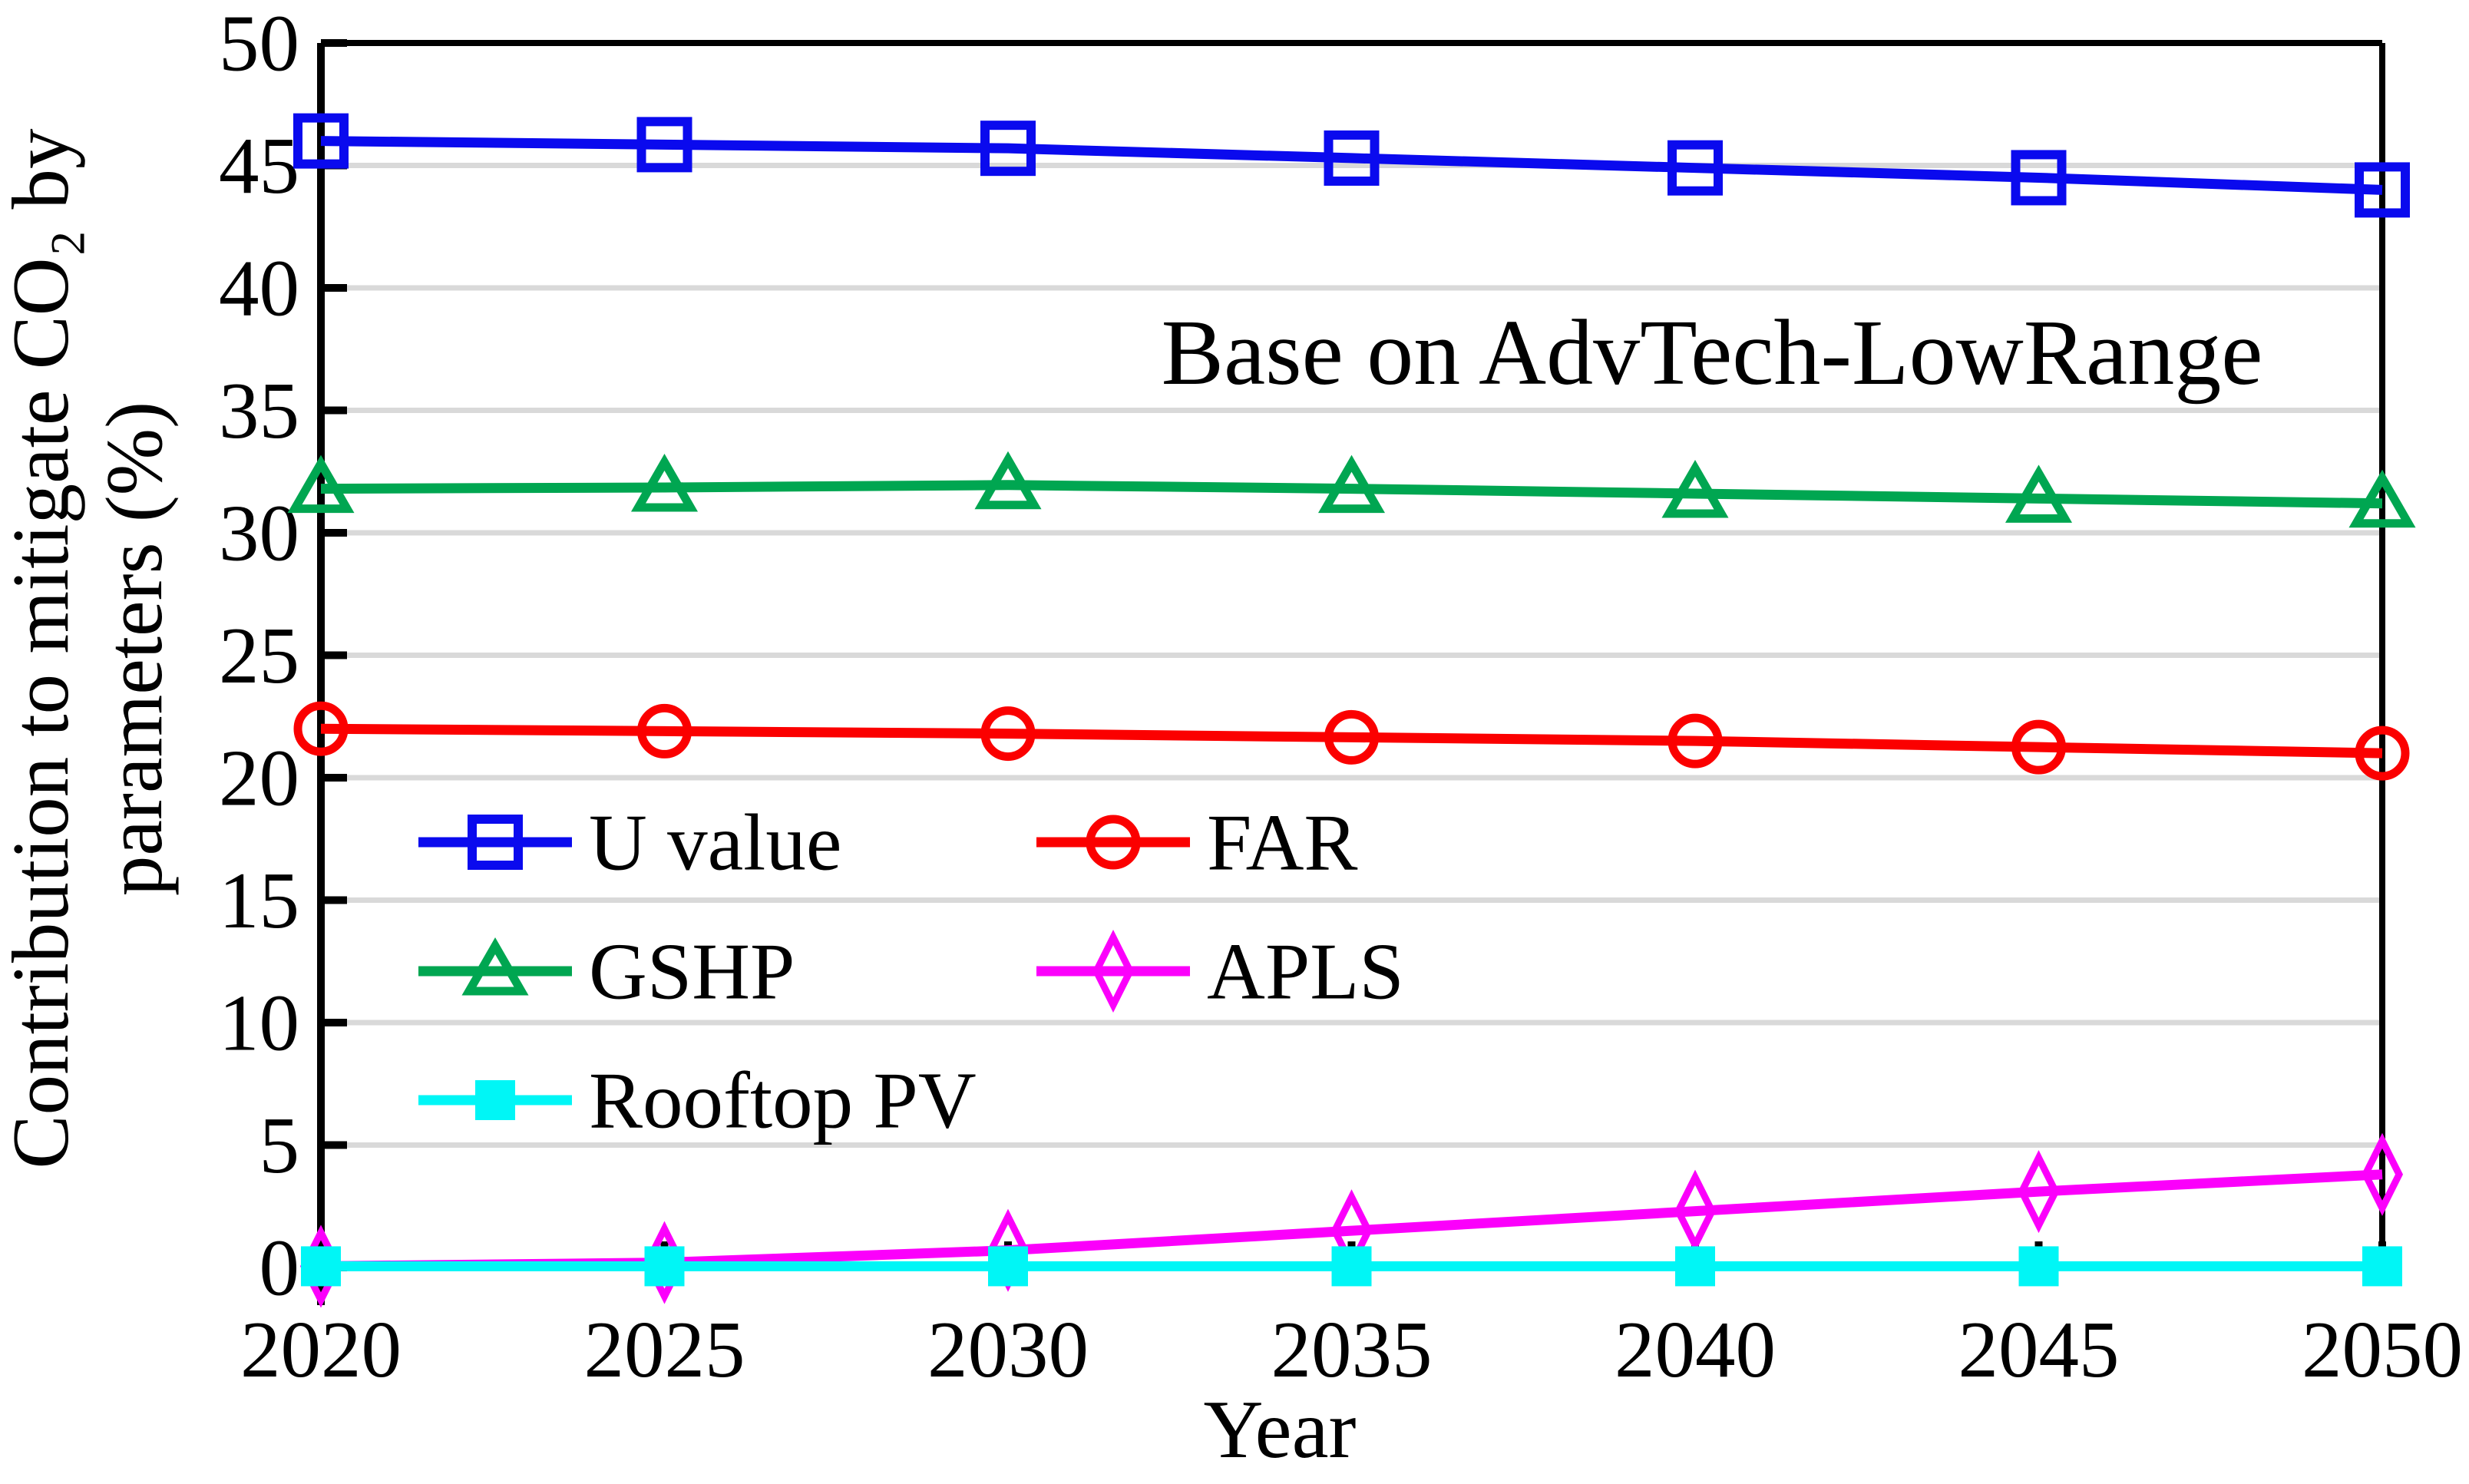  What do you see at coordinates (259, 288) in the screenshot?
I see `y-tick-label: 40` at bounding box center [259, 288].